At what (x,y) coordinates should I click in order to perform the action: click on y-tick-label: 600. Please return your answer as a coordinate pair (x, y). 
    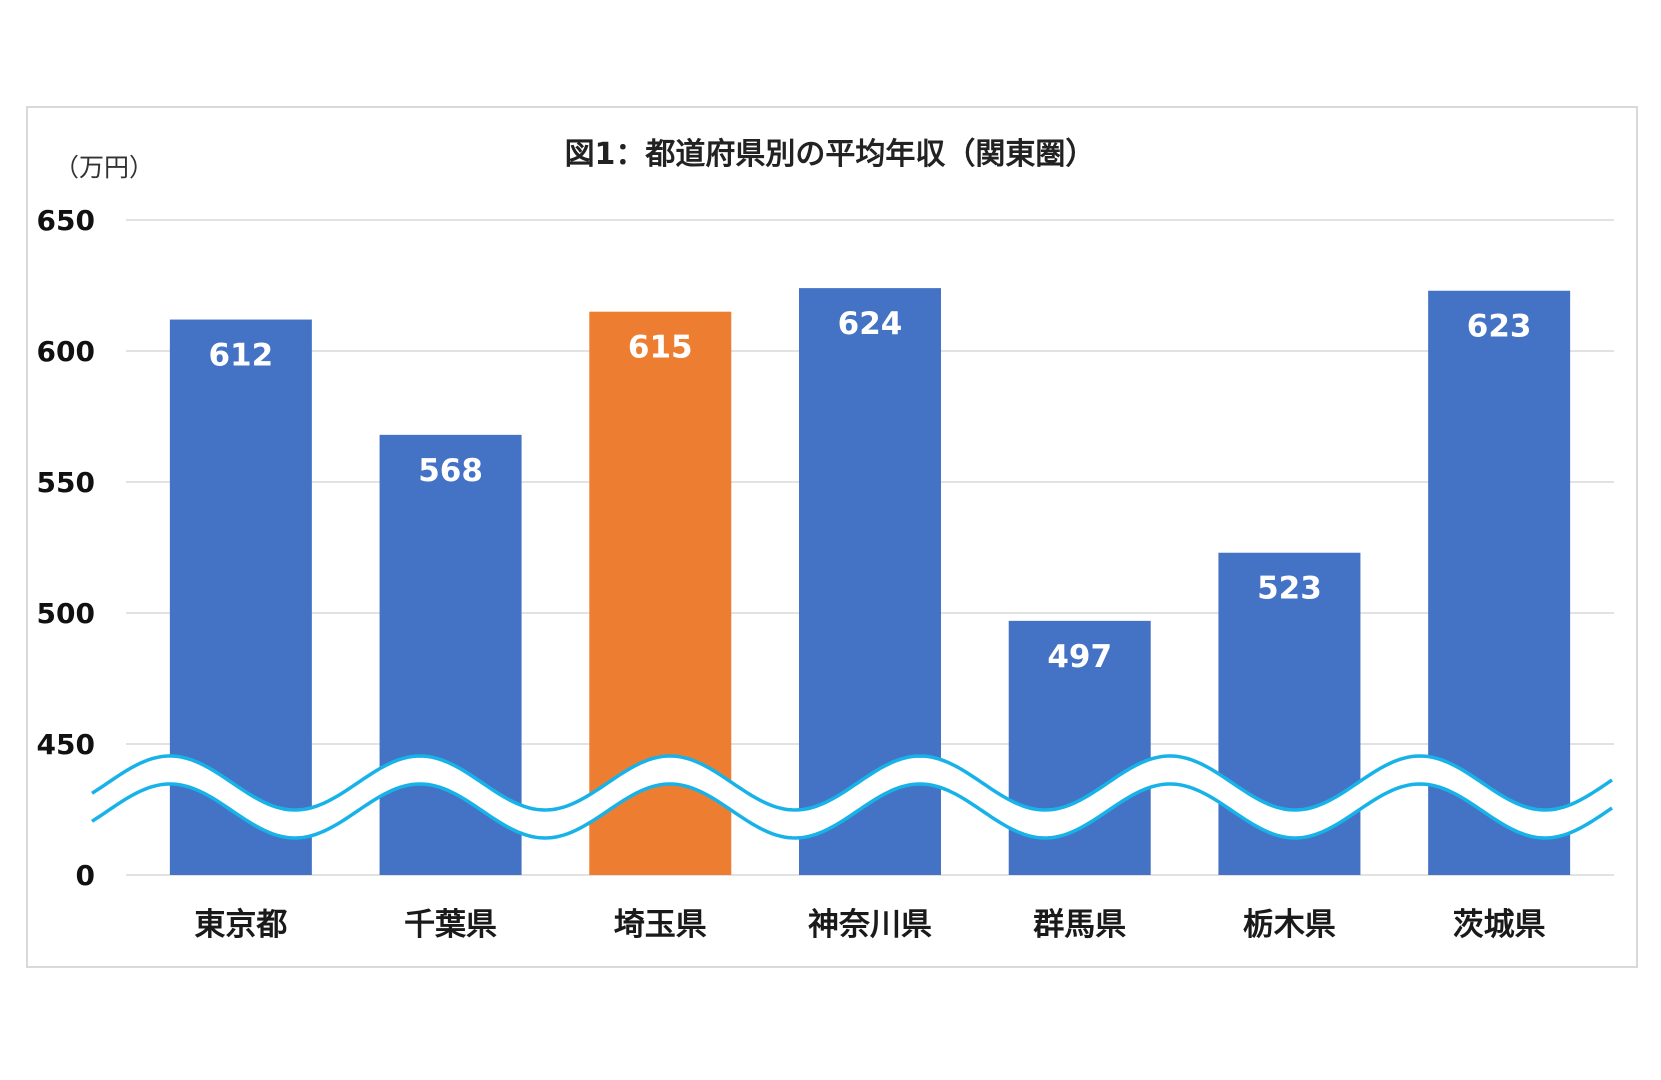
    Looking at the image, I should click on (66, 351).